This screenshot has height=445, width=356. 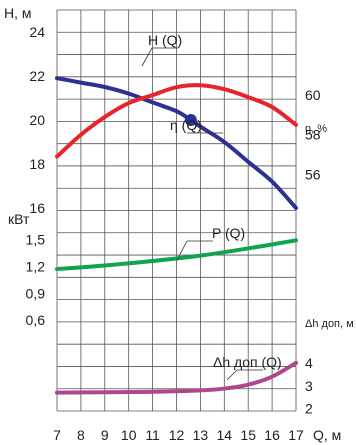 What do you see at coordinates (313, 174) in the screenshot?
I see `head-right-tick-0: 56` at bounding box center [313, 174].